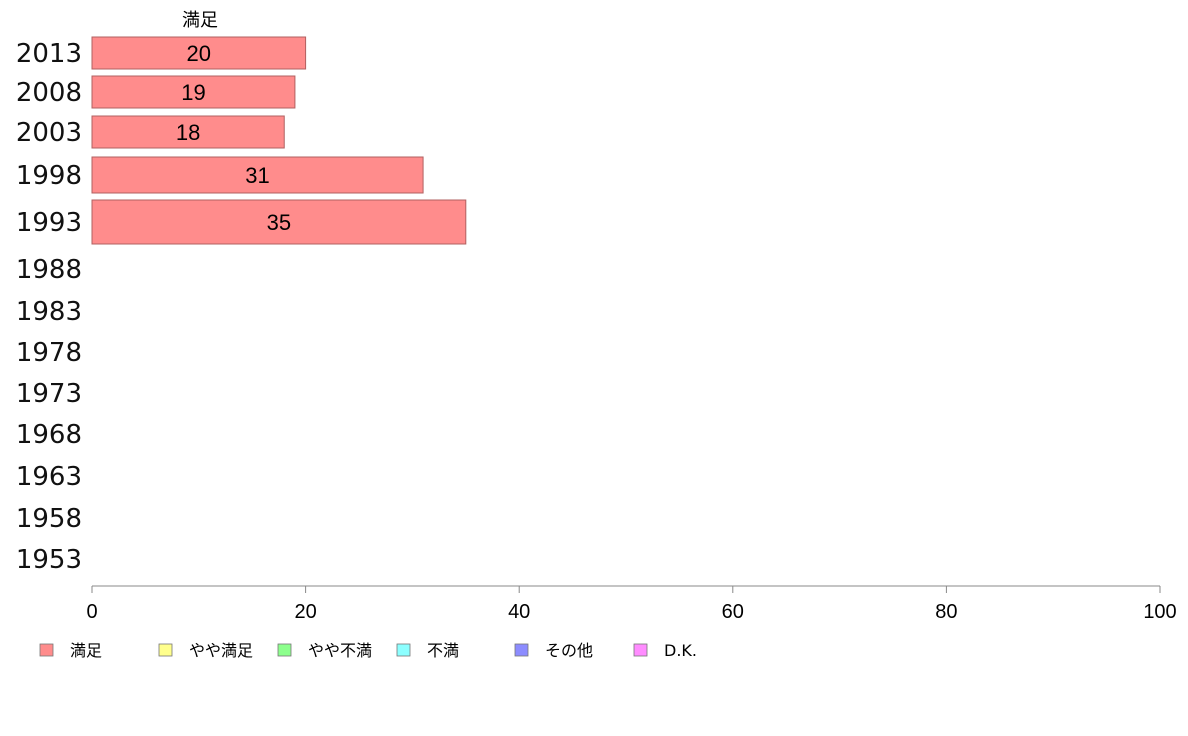  Describe the element at coordinates (49, 223) in the screenshot. I see `year-label-1993: 1993` at that location.